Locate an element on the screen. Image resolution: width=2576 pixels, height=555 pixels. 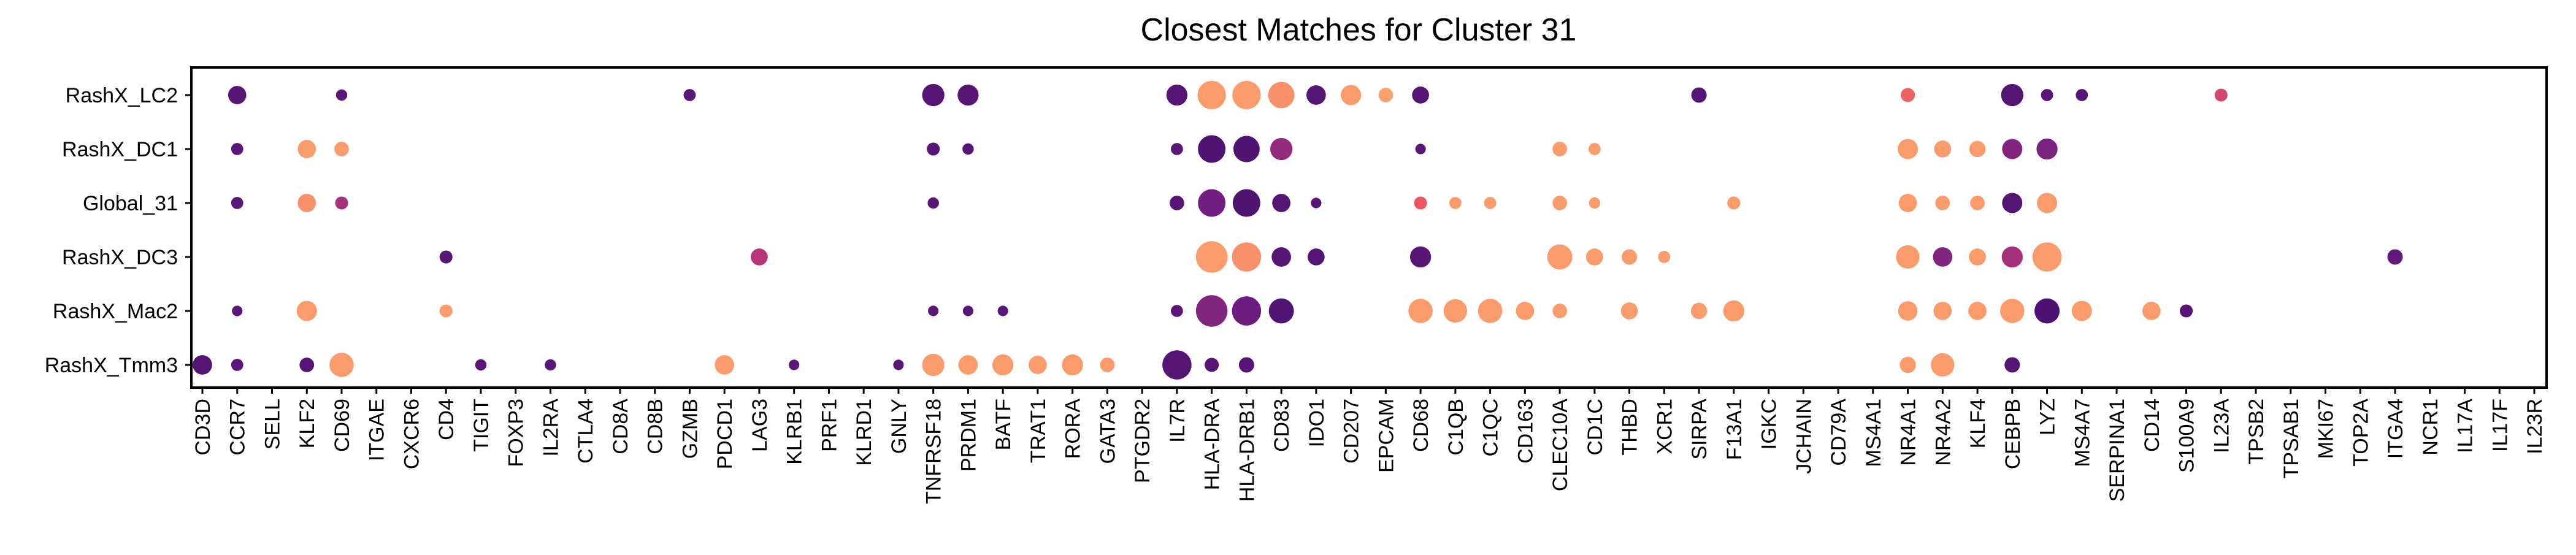
dot-rashx-lc2-hla-drb1 is located at coordinates (1246, 95).